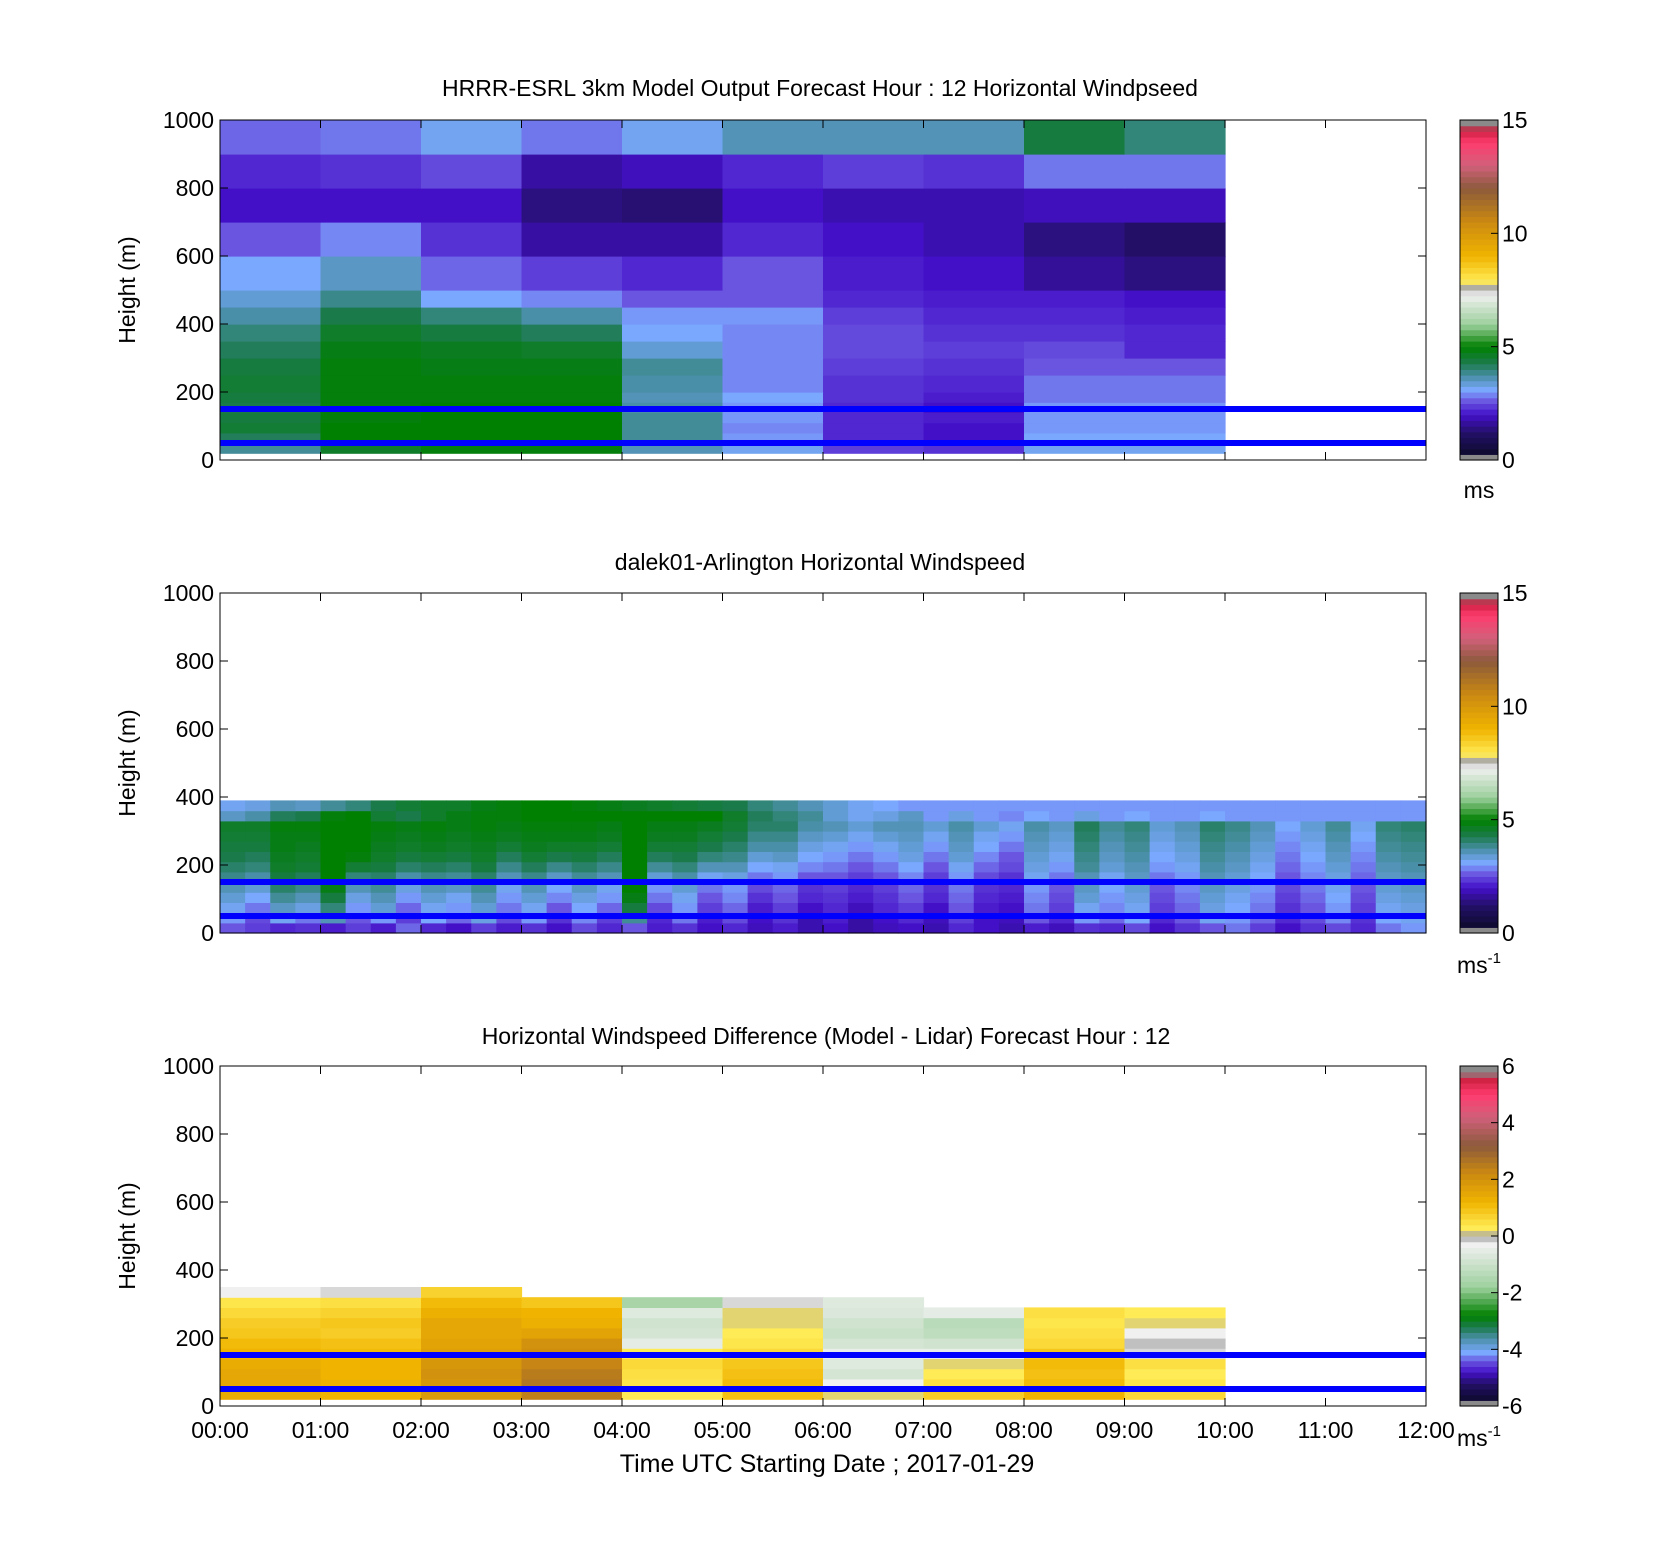  I want to click on panel-title: dalek01-Arlington Horizontal Windspeed, so click(820, 562).